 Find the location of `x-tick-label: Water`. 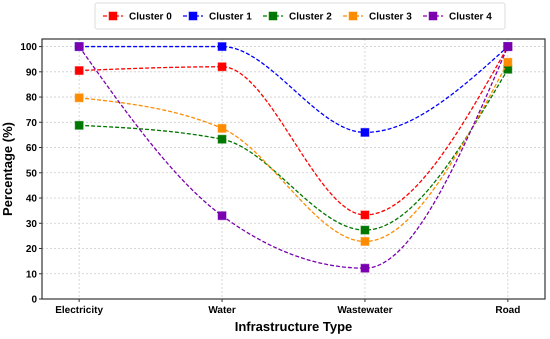

x-tick-label: Water is located at coordinates (222, 310).